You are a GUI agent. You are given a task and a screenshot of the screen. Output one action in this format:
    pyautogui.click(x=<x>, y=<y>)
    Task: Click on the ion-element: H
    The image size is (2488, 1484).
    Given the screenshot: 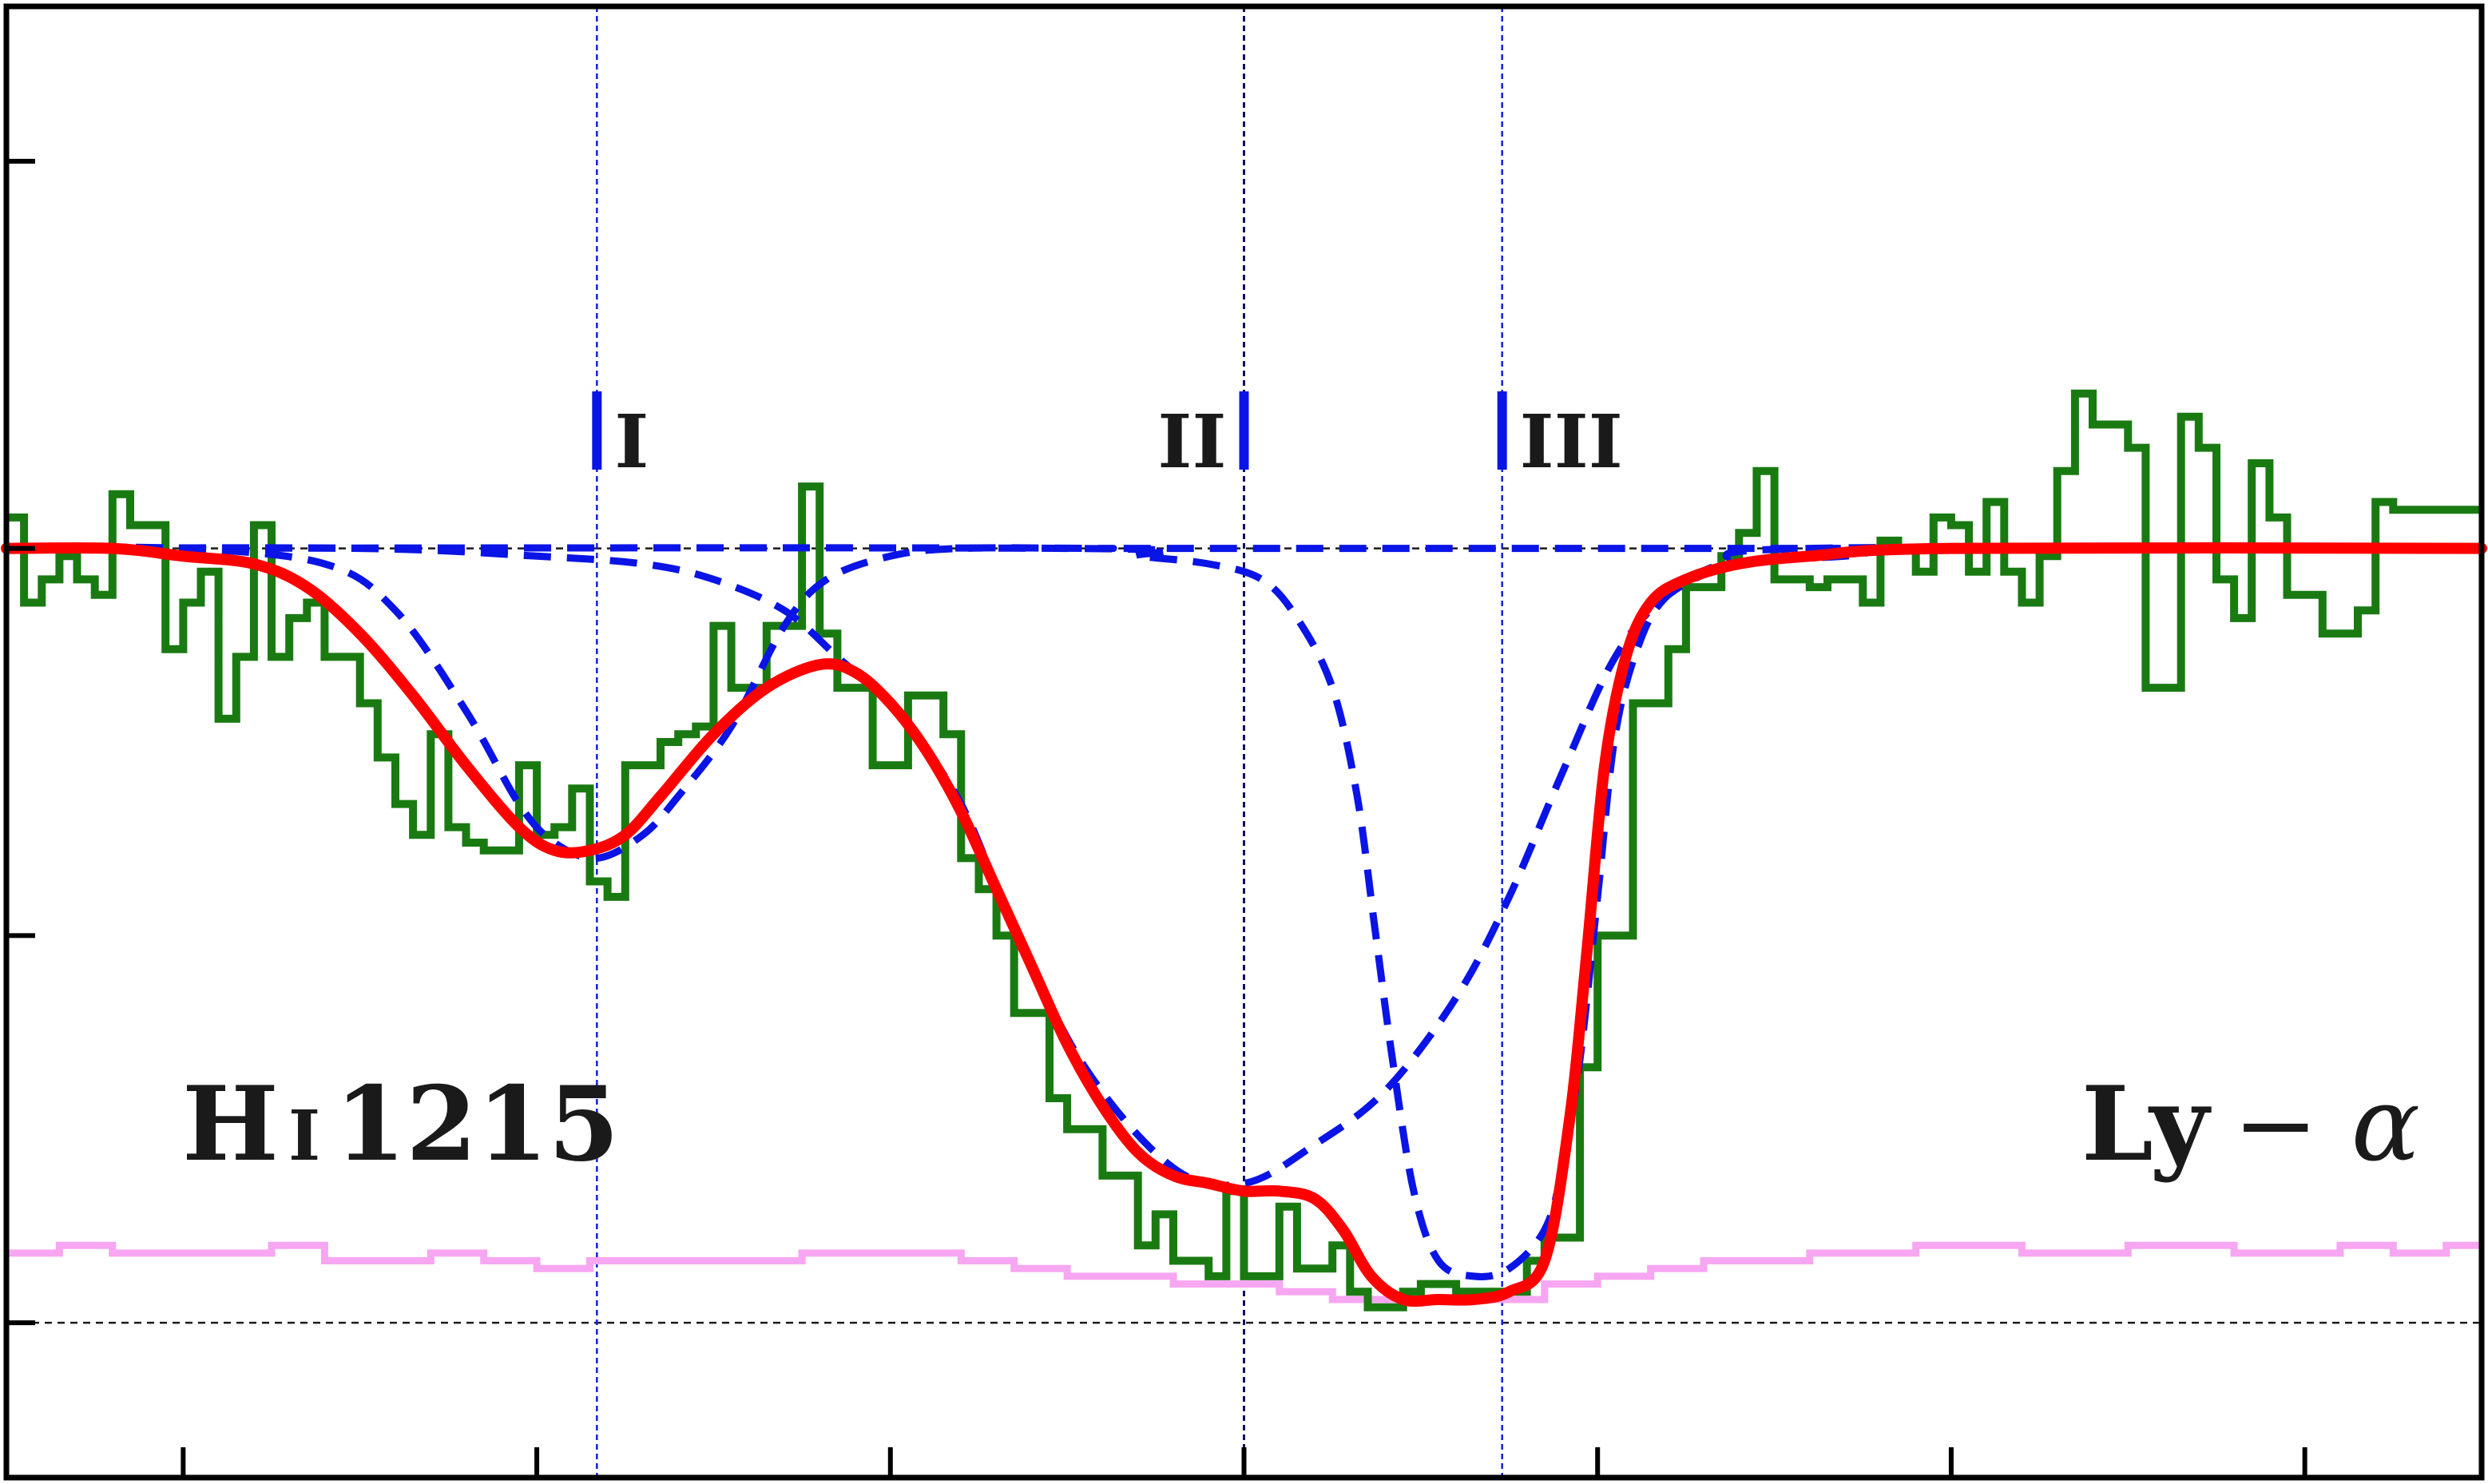 What is the action you would take?
    pyautogui.click(x=230, y=1124)
    